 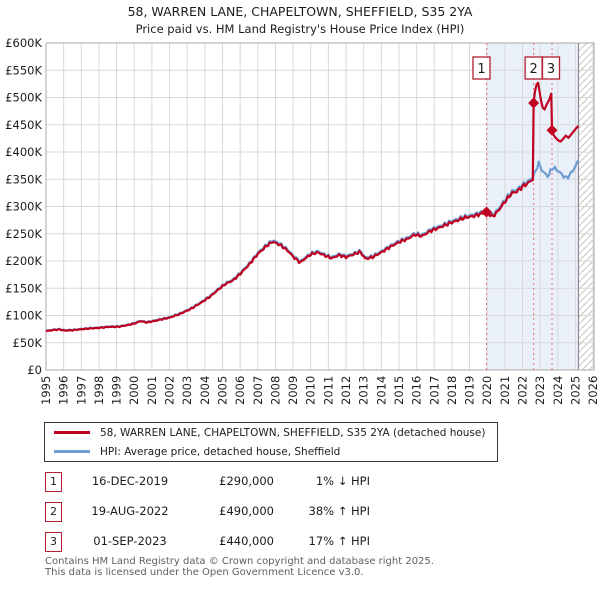 What do you see at coordinates (23, 152) in the screenshot?
I see `svg-text: £400K` at bounding box center [23, 152].